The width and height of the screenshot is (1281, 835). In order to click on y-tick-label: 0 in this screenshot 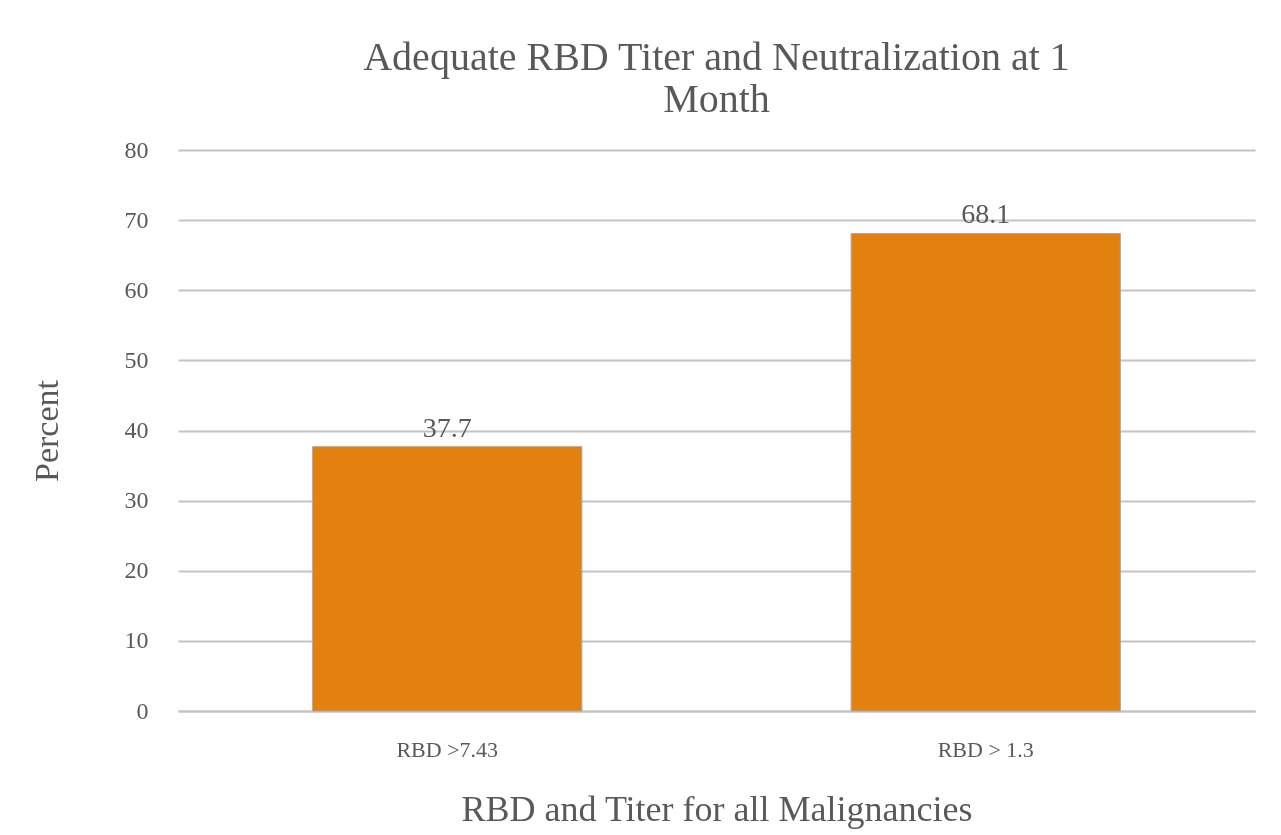, I will do `click(142, 710)`.